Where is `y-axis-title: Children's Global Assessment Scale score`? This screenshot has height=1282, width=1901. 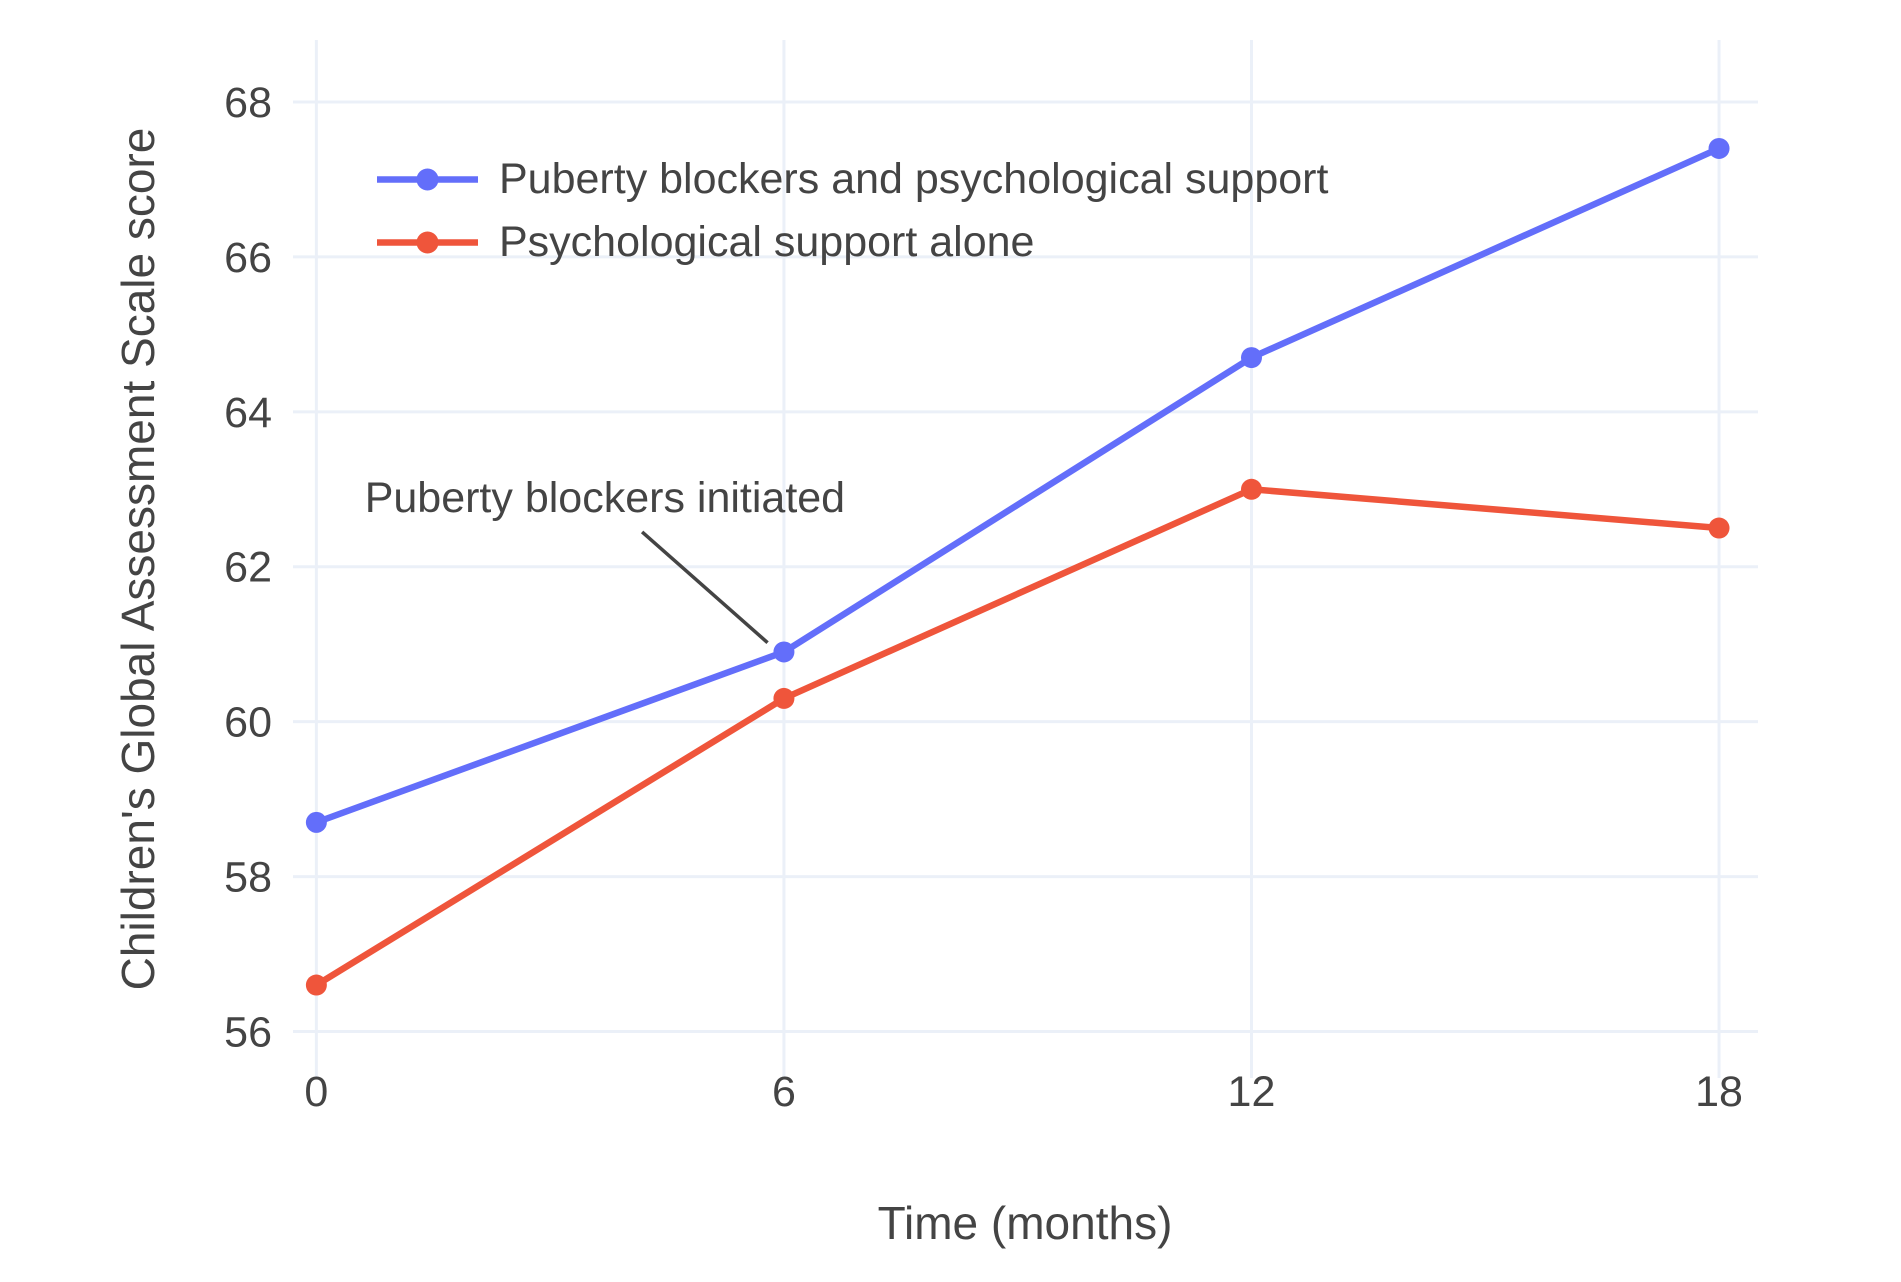 y-axis-title: Children's Global Assessment Scale score is located at coordinates (138, 559).